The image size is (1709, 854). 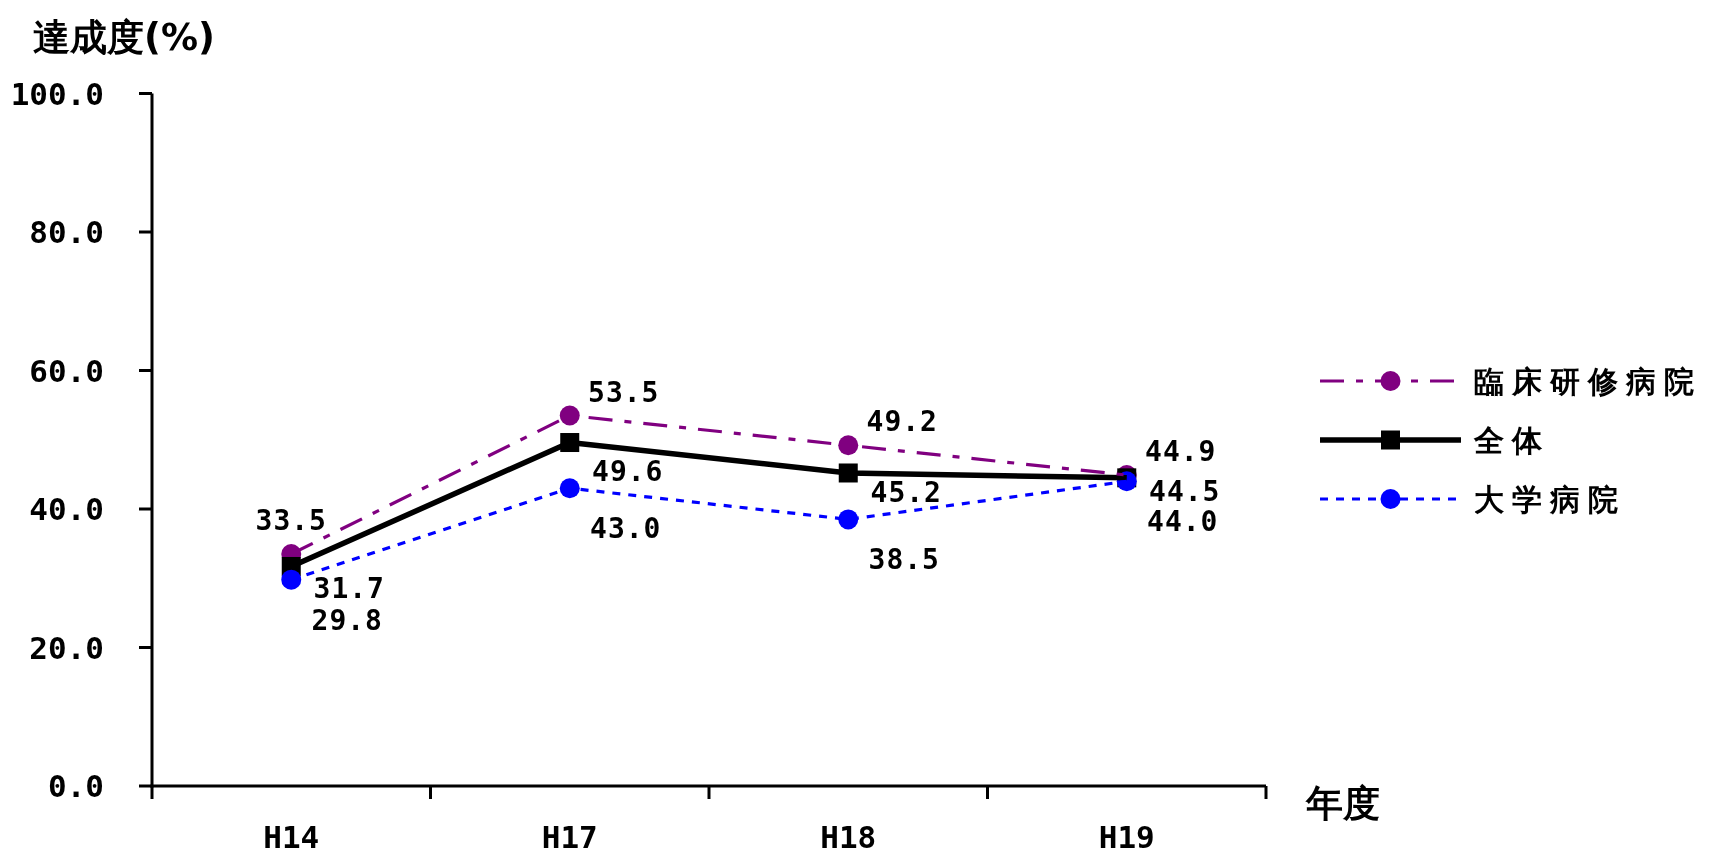 What do you see at coordinates (76, 786) in the screenshot?
I see `y-tick-label: 0.0` at bounding box center [76, 786].